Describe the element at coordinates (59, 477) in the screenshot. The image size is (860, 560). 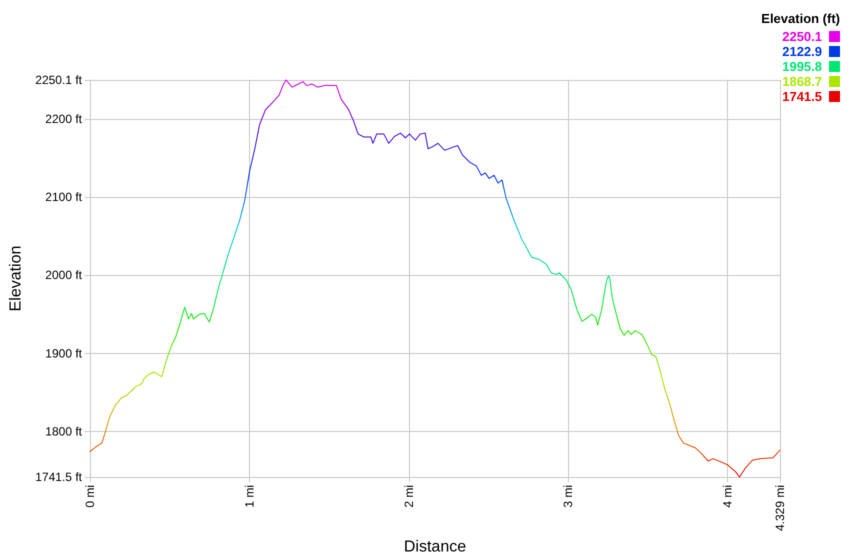
I see `y-tick-label: 1741.5 ft` at that location.